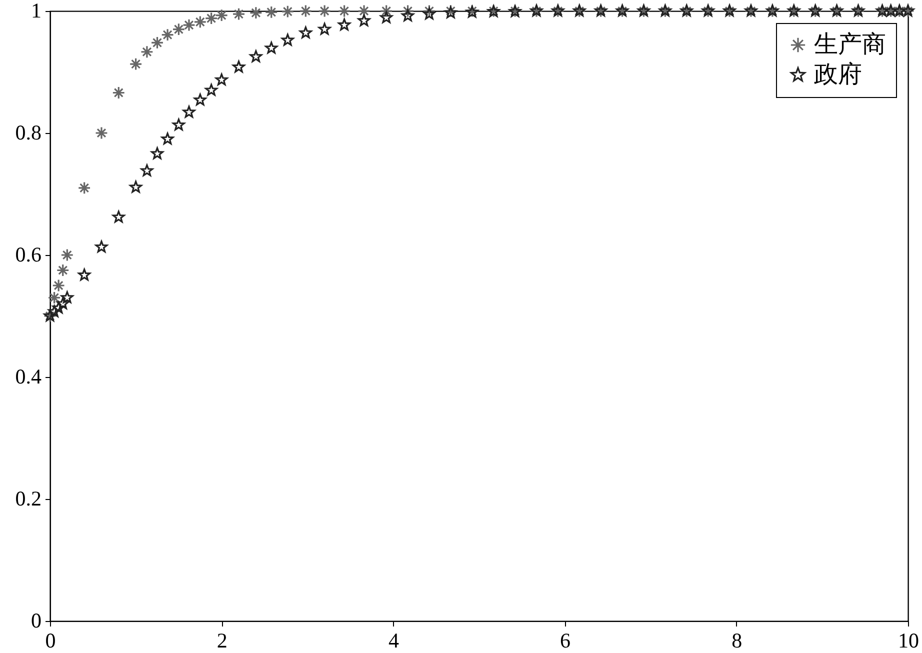  What do you see at coordinates (394, 640) in the screenshot?
I see `x-tick-label: 4` at bounding box center [394, 640].